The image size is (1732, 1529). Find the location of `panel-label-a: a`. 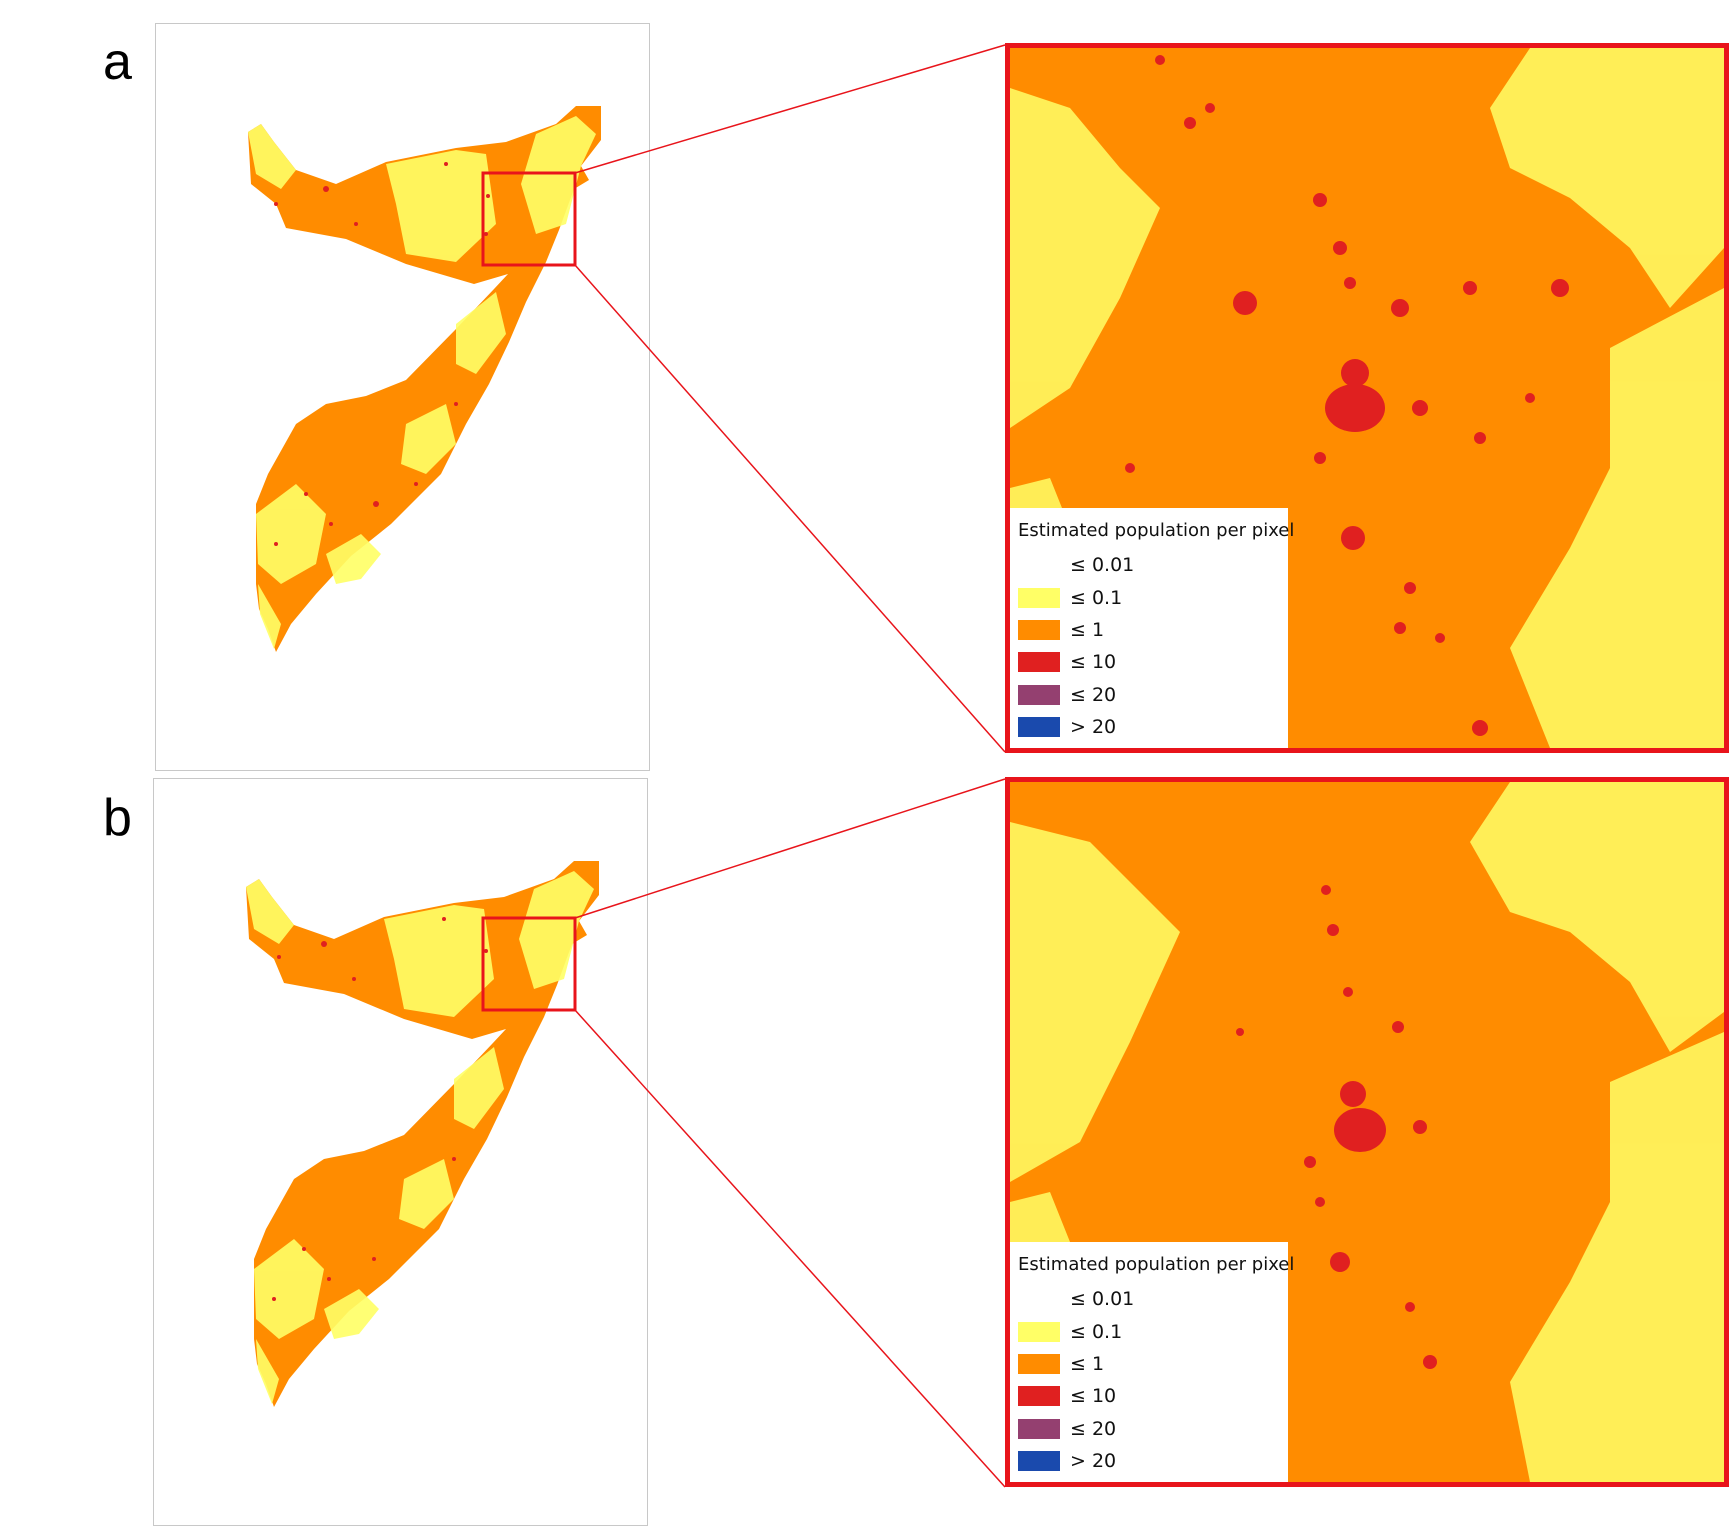

panel-label-a: a is located at coordinates (117, 62).